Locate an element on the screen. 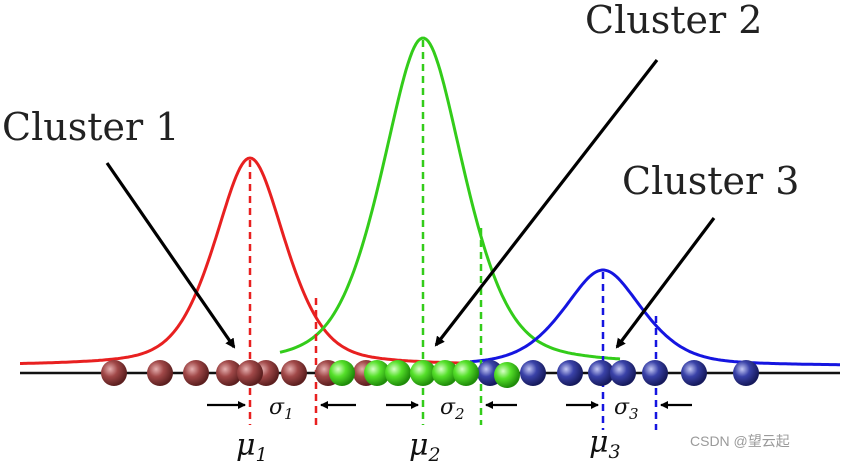  data-points is located at coordinates (430, 374).